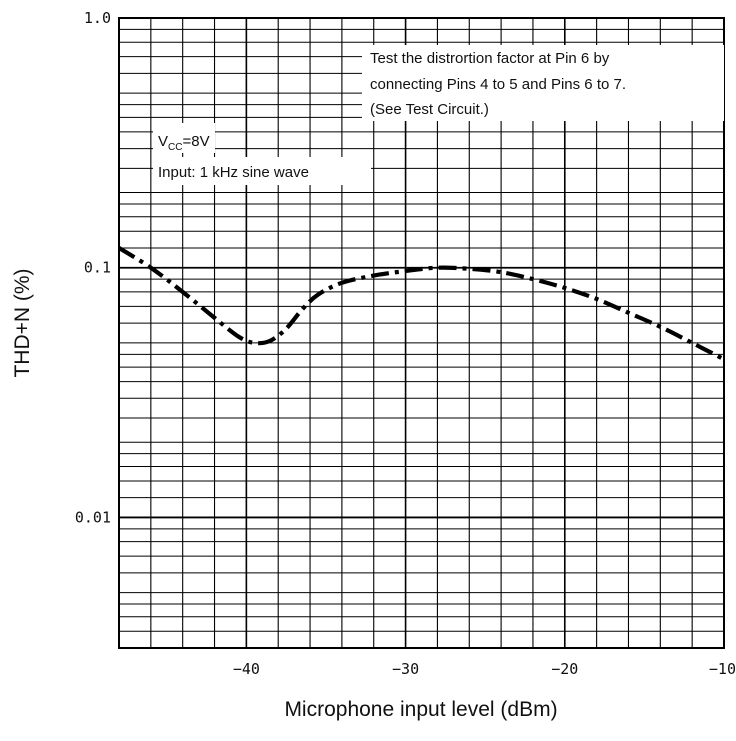 The width and height of the screenshot is (736, 741). I want to click on y-tick-label: 0.1, so click(97, 268).